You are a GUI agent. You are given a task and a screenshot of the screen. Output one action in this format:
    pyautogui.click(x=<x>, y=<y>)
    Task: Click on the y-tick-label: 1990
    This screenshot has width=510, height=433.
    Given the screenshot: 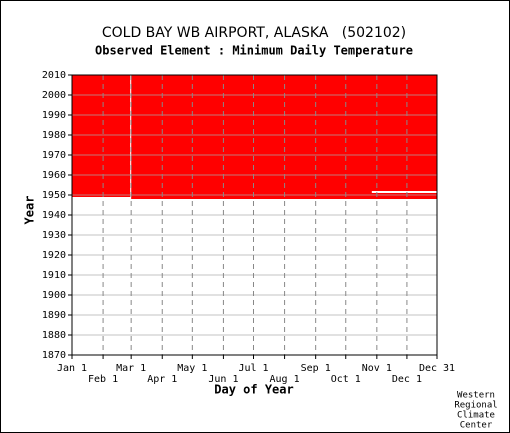 What is the action you would take?
    pyautogui.click(x=54, y=115)
    